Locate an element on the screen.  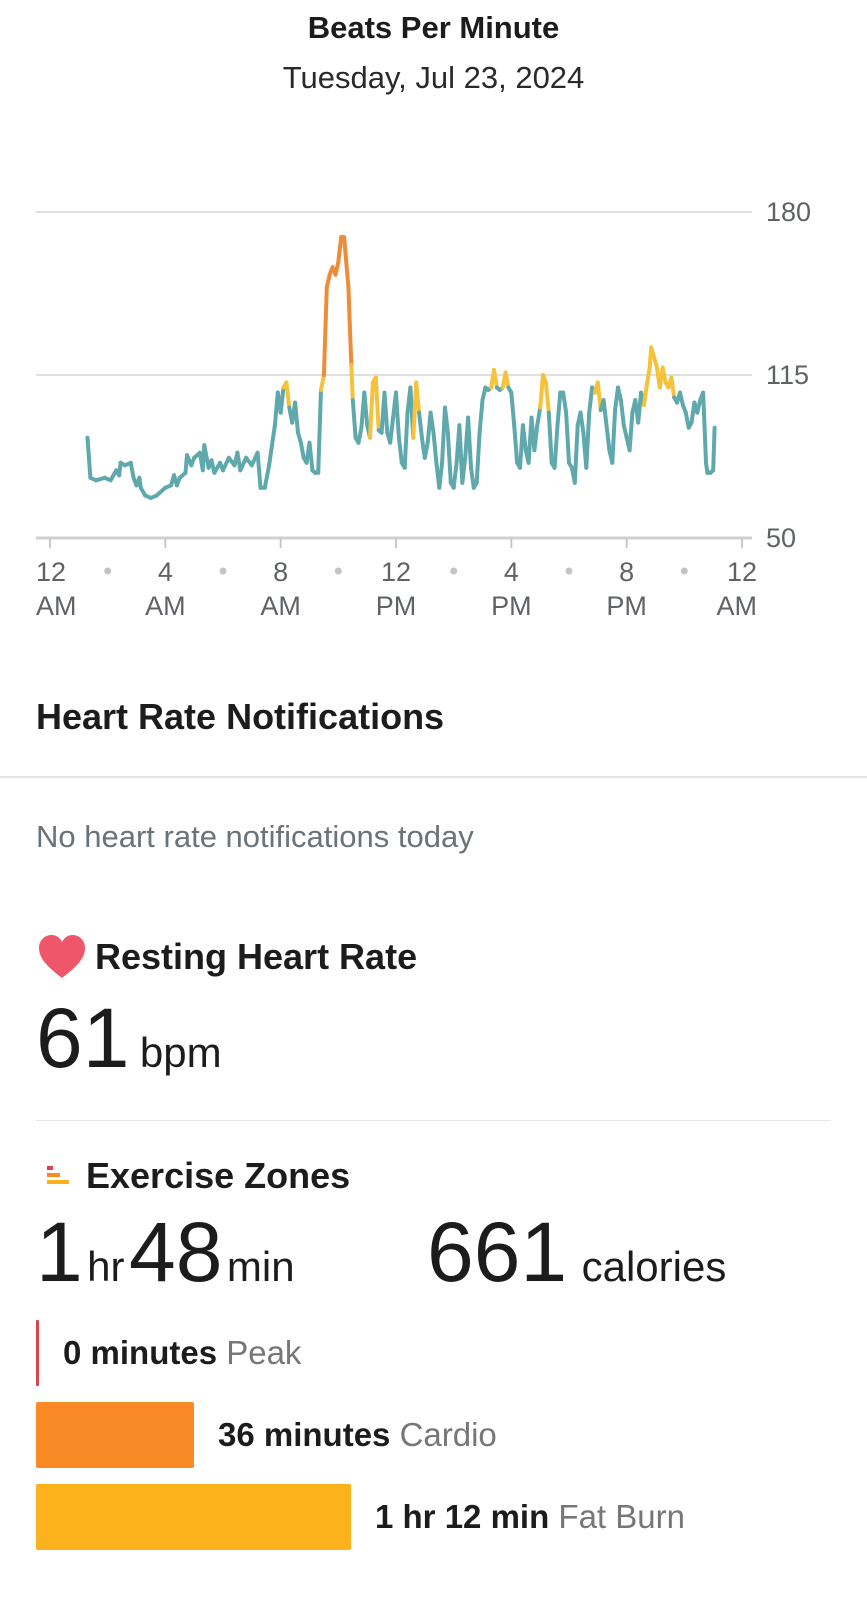
zone-name: Cardio is located at coordinates (448, 1434).